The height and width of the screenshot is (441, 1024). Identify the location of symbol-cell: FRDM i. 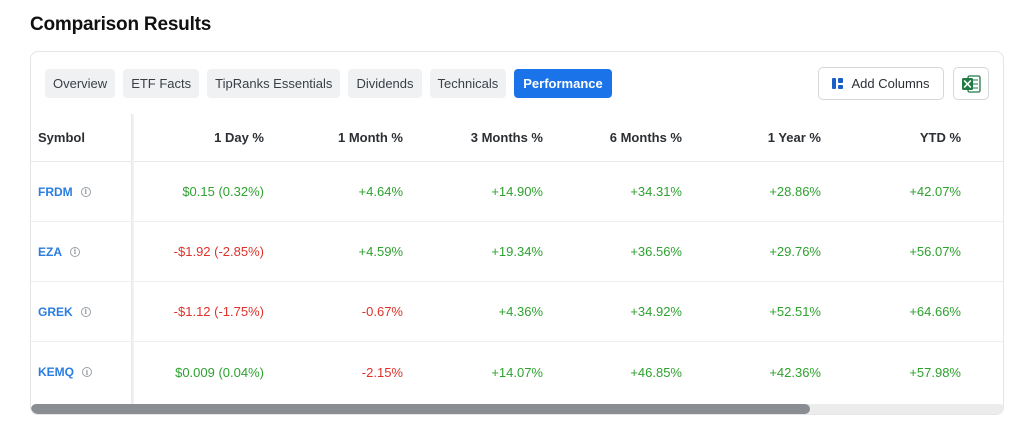
(82, 191).